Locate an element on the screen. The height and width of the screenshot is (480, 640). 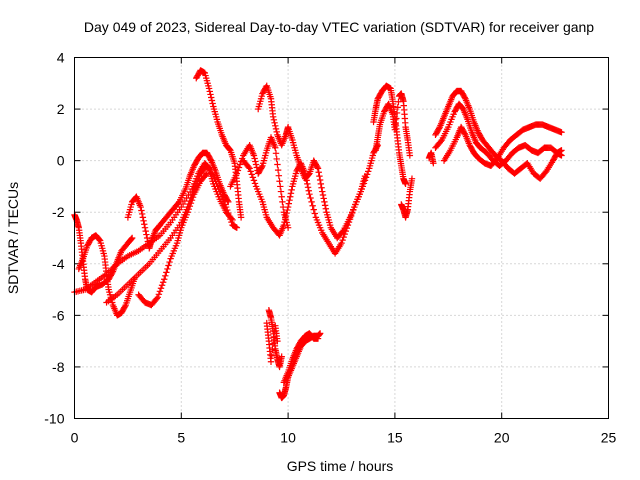
x-tick-label: 5 is located at coordinates (181, 438).